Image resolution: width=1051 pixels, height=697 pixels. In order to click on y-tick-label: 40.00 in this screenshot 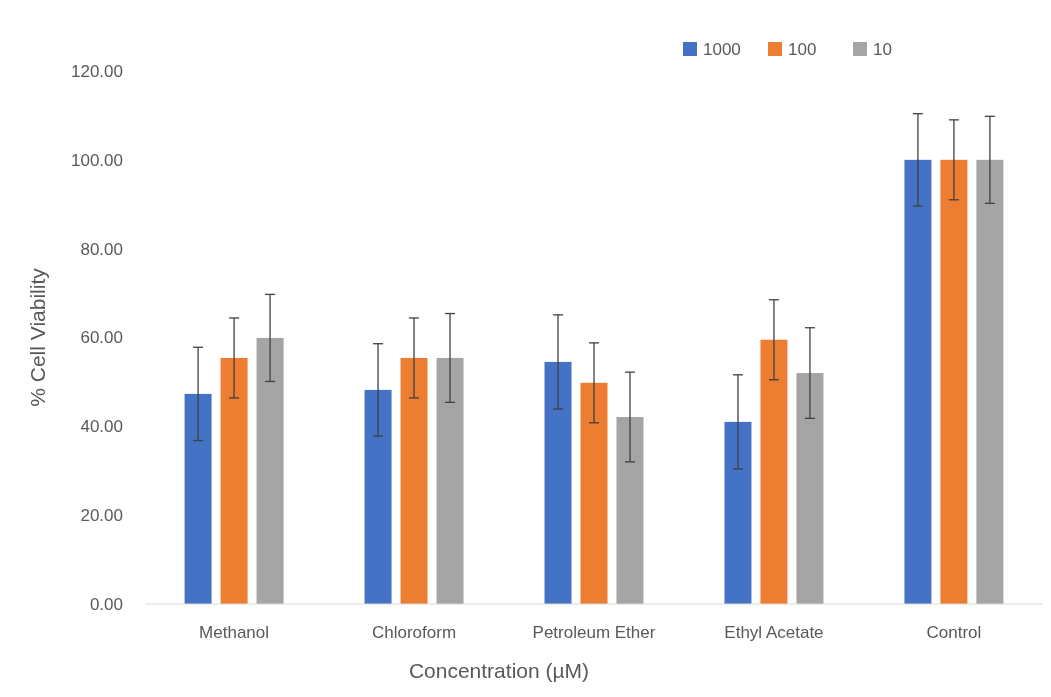, I will do `click(101, 427)`.